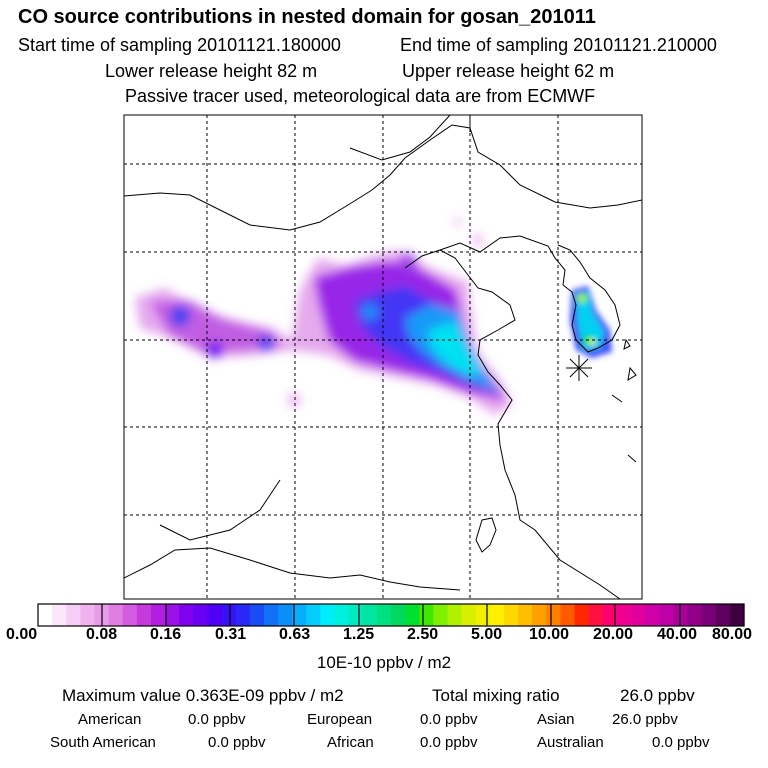 The height and width of the screenshot is (768, 768). What do you see at coordinates (384, 662) in the screenshot?
I see `colorbar-unit: 10E-10 ppbv / m2` at bounding box center [384, 662].